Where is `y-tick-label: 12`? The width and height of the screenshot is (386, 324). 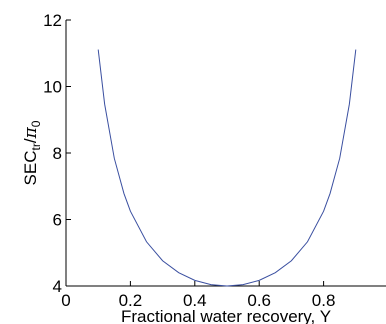 y-tick-label: 12 is located at coordinates (52, 20).